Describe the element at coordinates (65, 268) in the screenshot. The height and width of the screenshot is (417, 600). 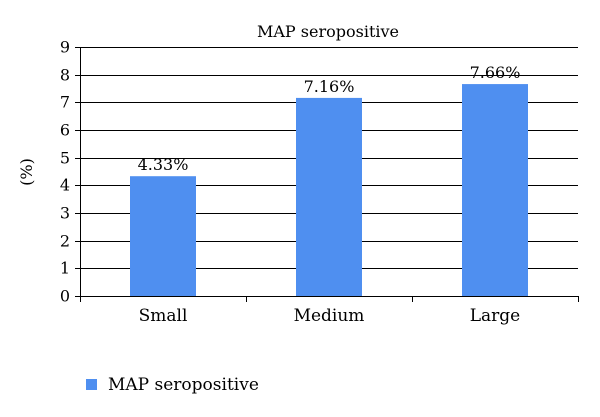
I see `y-tick-label: 1` at that location.